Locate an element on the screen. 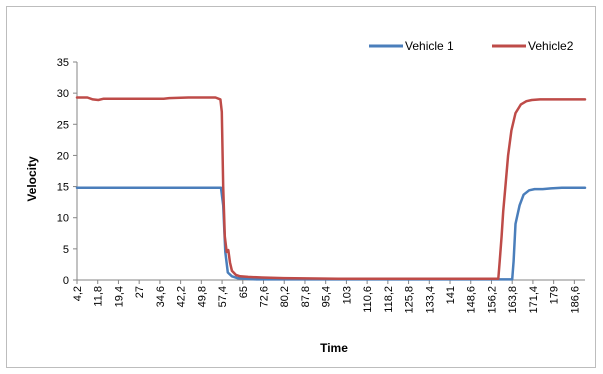  x-tick-label: 19,4 is located at coordinates (119, 296).